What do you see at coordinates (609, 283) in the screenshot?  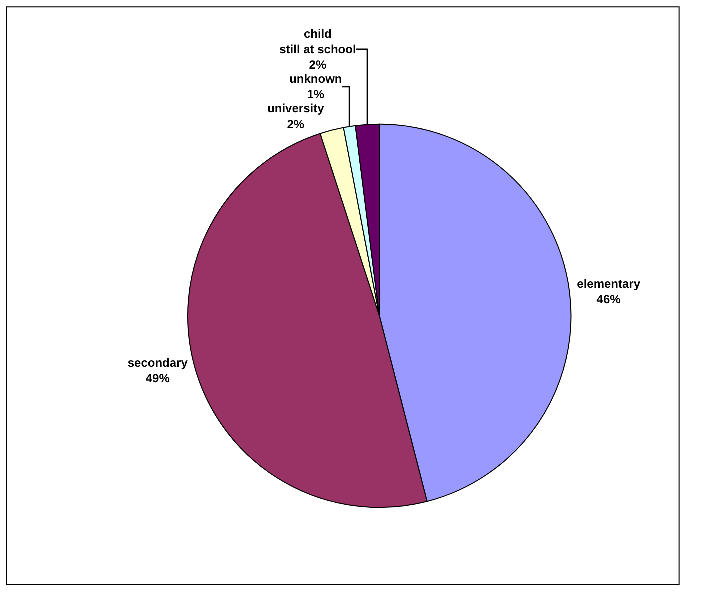 I see `slice-label: elementary` at bounding box center [609, 283].